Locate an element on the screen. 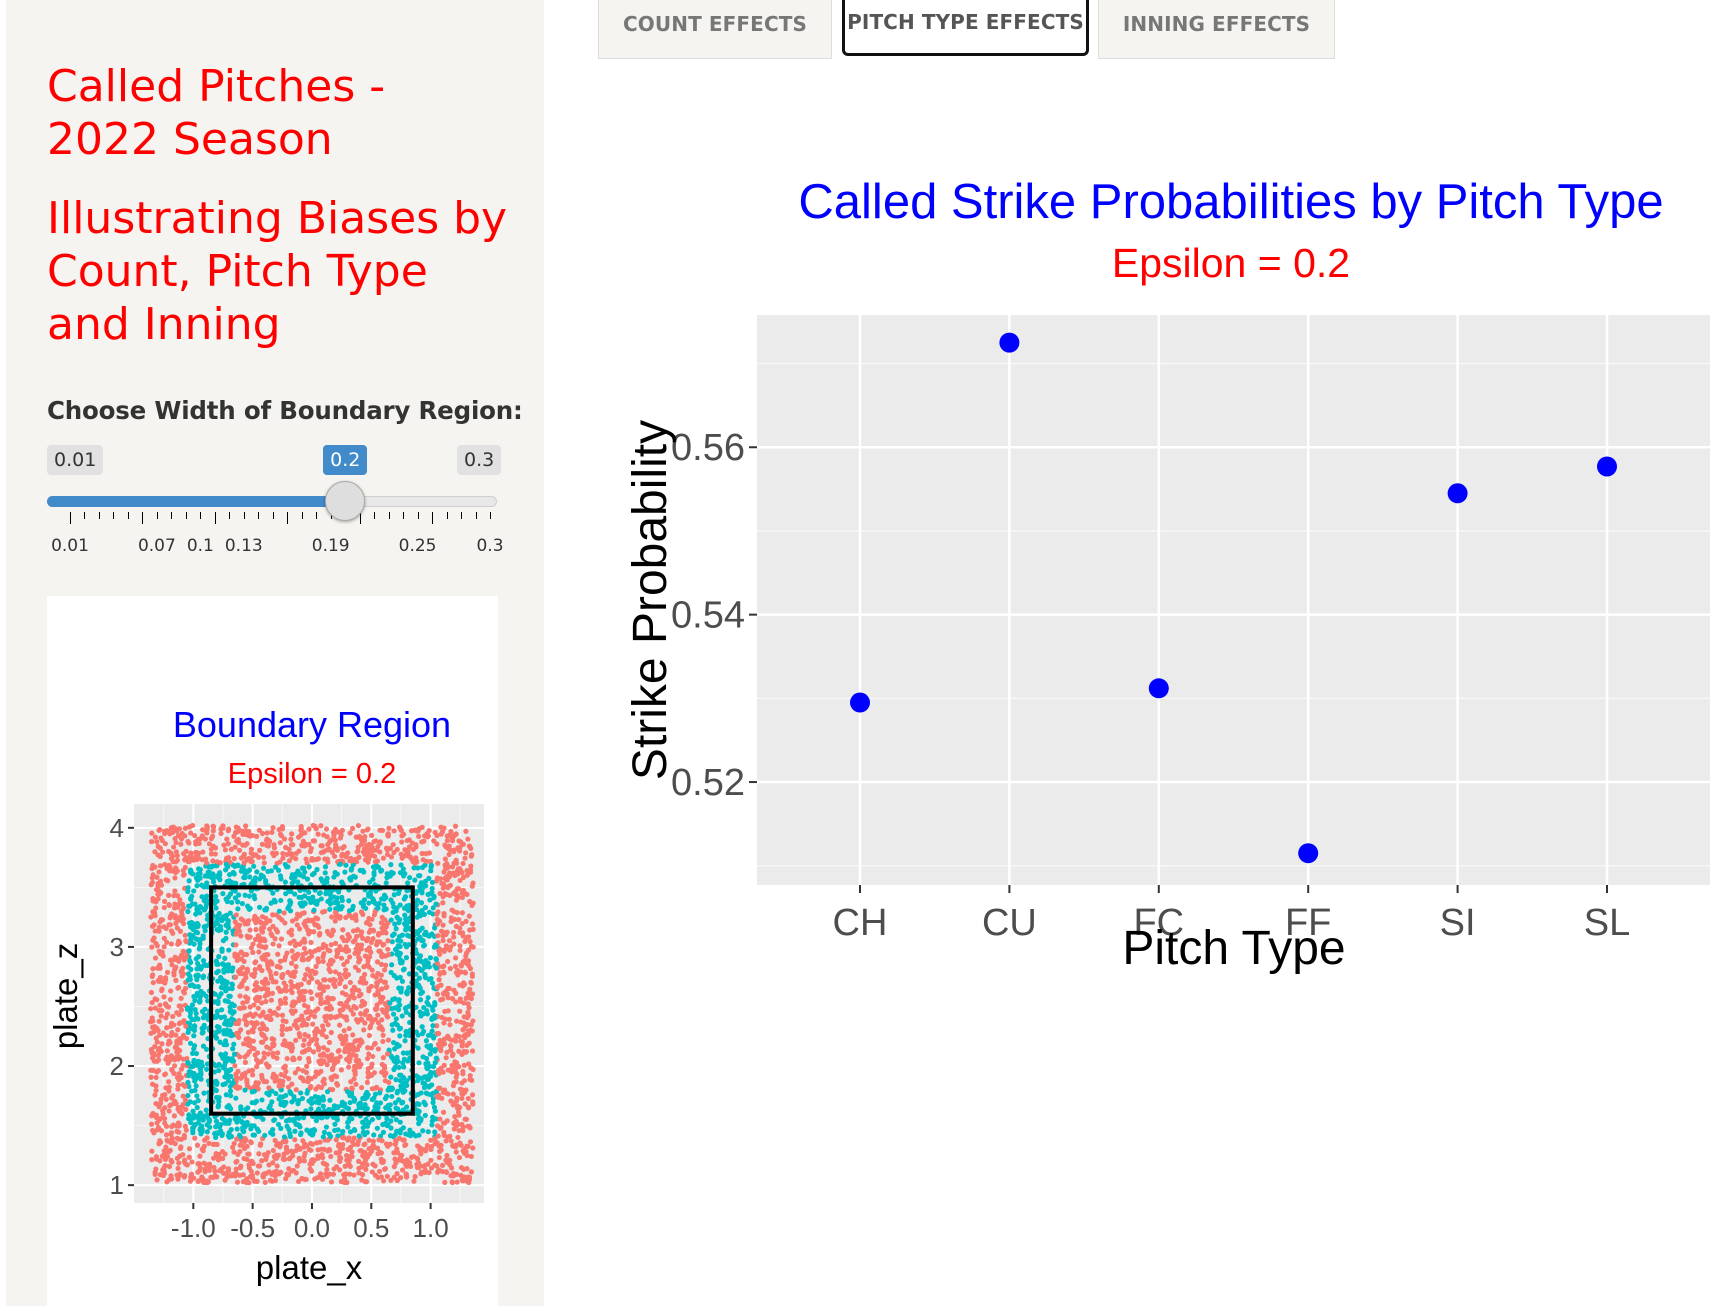 The height and width of the screenshot is (1311, 1726). tab-pitch-type-effects: PITCH TYPE EFFECTS is located at coordinates (965, 28).